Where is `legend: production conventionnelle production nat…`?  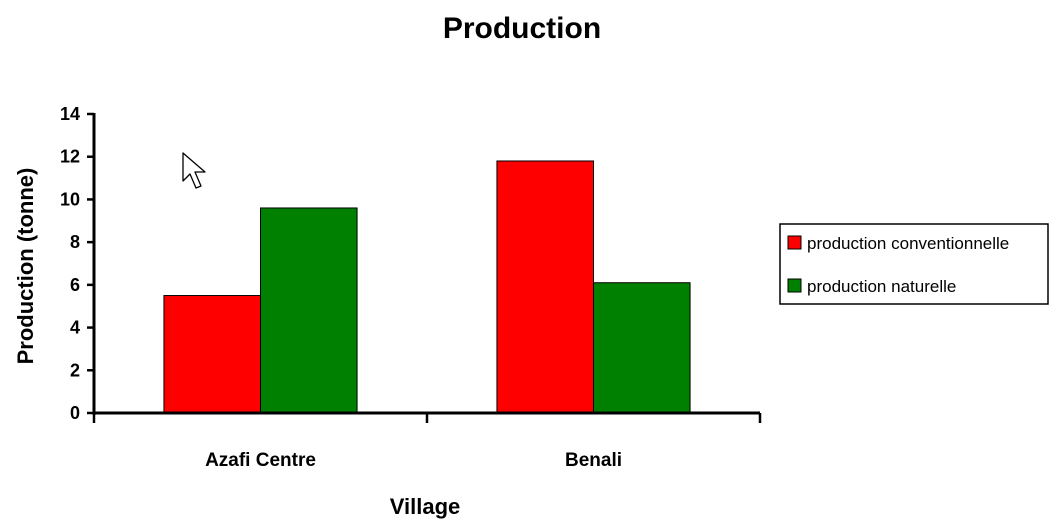 legend: production conventionnelle production nat… is located at coordinates (914, 264).